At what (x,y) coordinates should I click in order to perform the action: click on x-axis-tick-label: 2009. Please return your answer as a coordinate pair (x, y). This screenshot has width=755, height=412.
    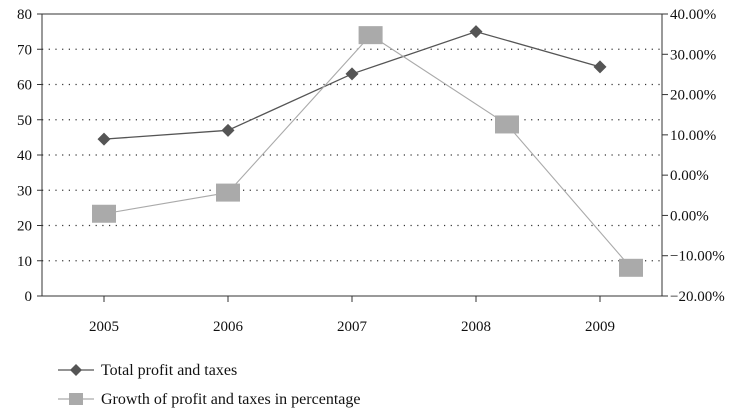
    Looking at the image, I should click on (600, 327).